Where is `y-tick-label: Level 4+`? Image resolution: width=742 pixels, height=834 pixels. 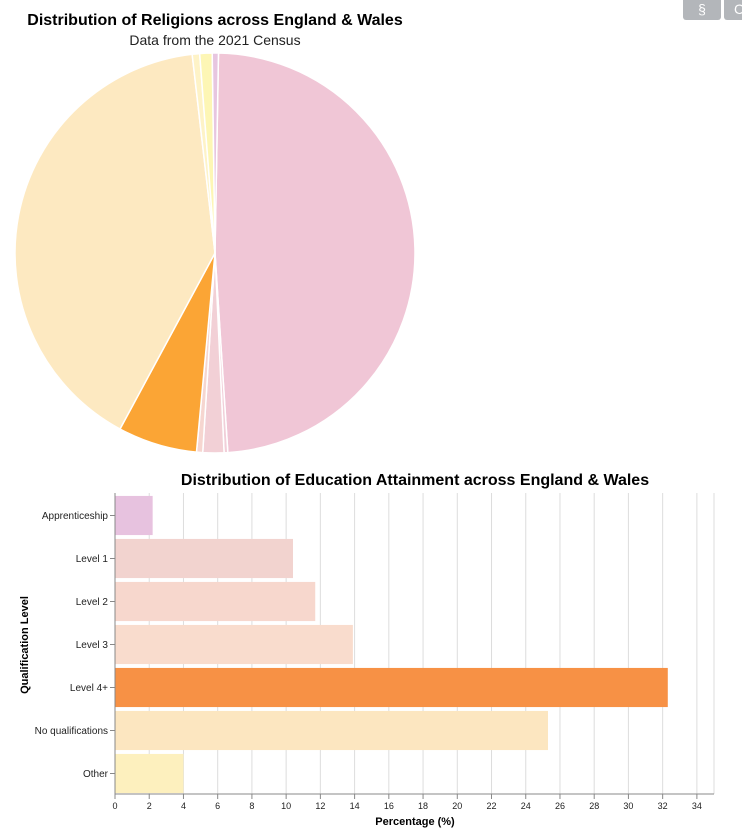
y-tick-label: Level 4+ is located at coordinates (89, 688).